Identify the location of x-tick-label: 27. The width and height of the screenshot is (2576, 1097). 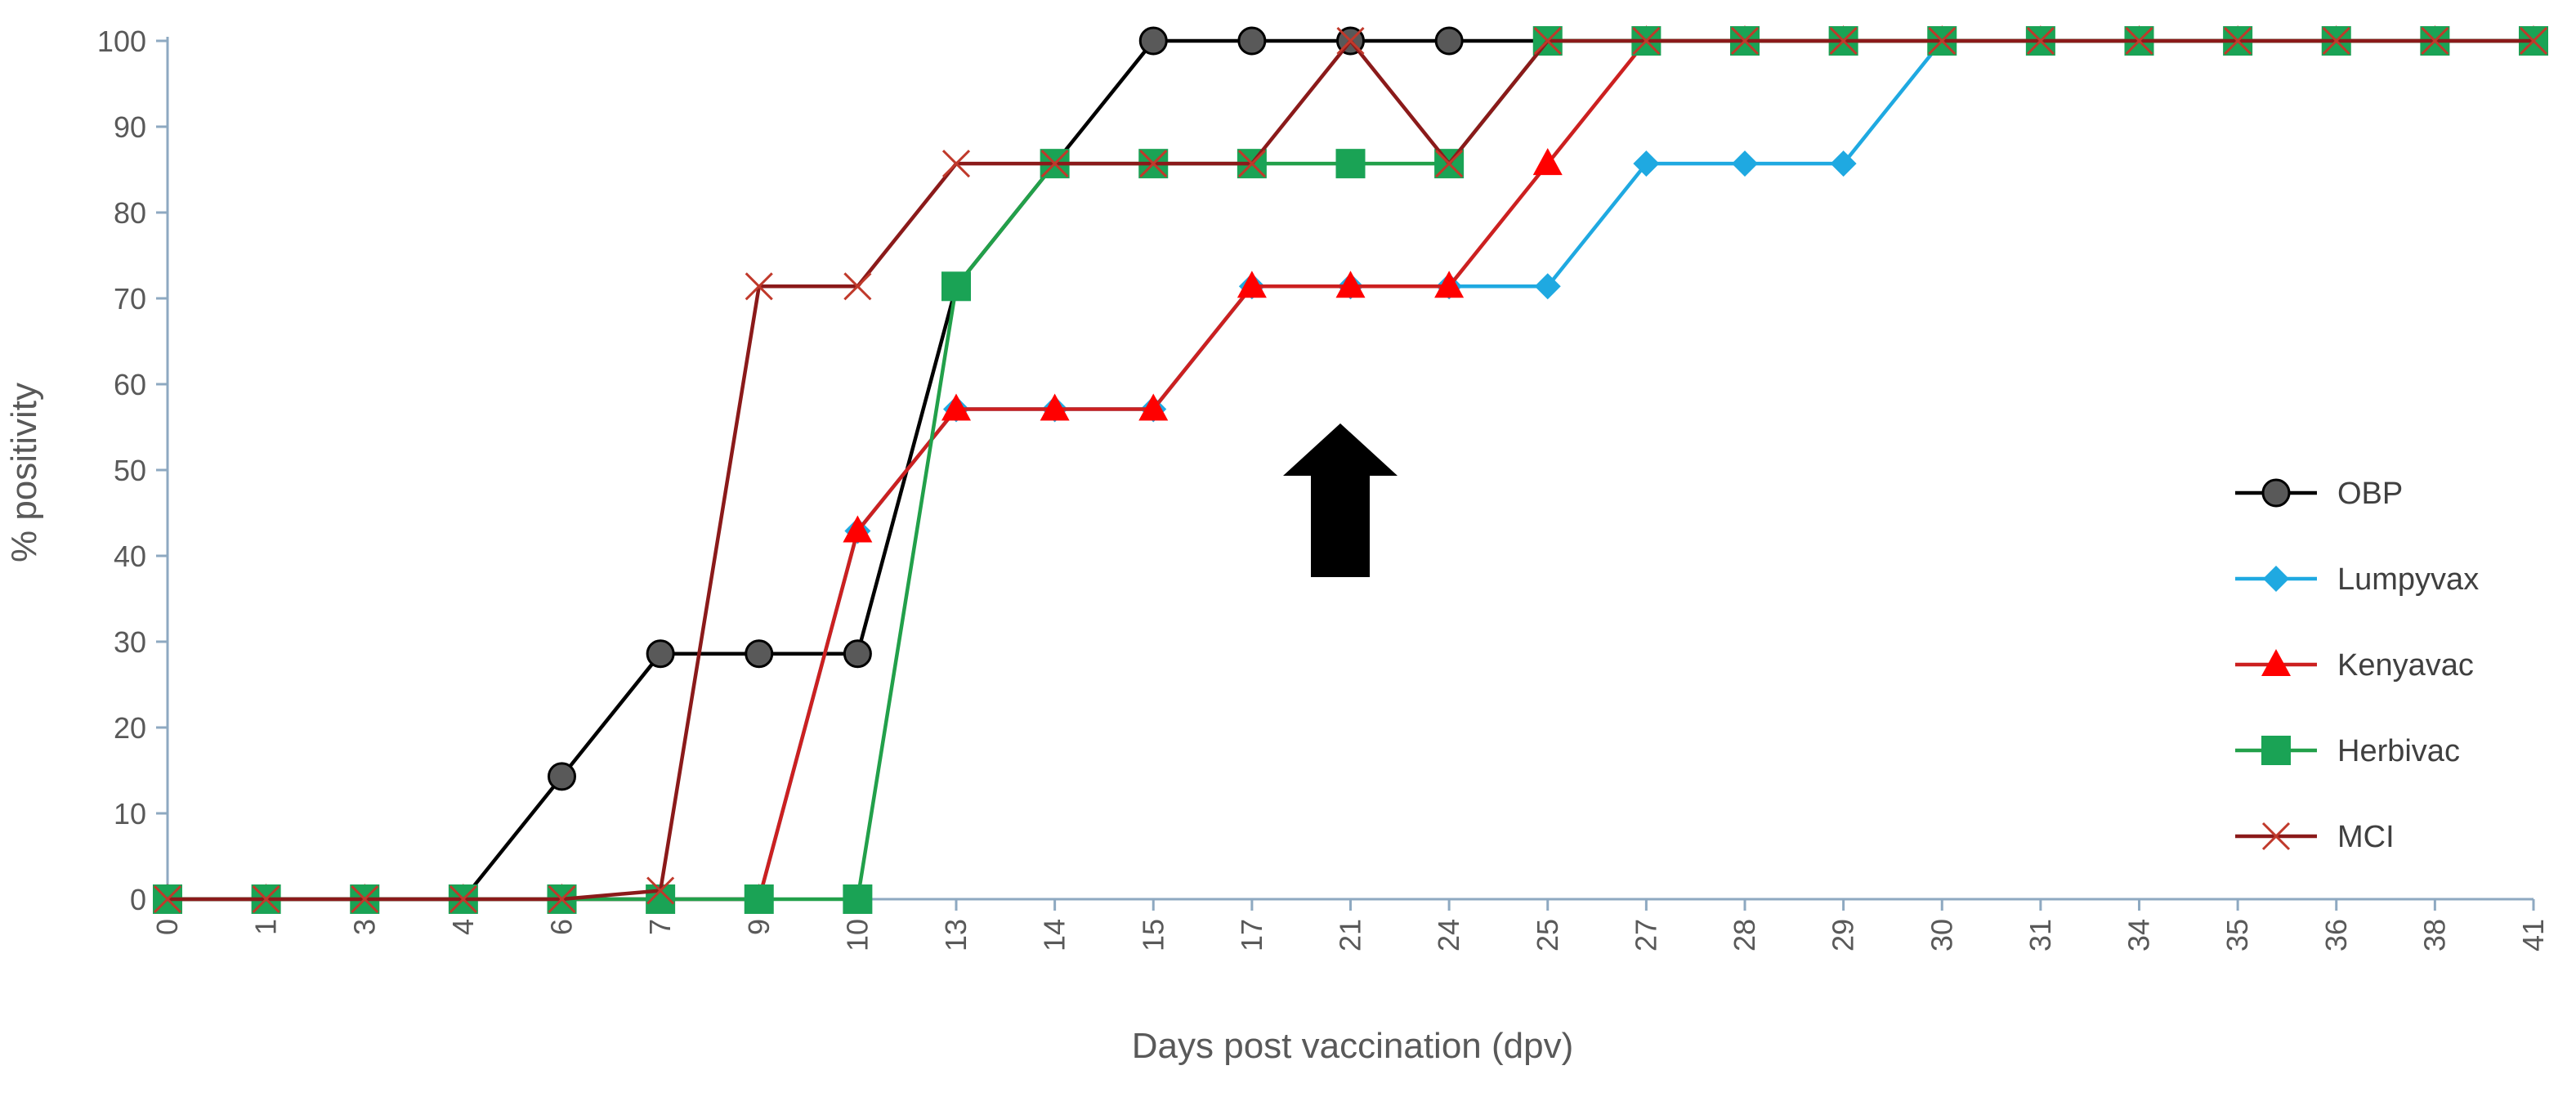
(1645, 935).